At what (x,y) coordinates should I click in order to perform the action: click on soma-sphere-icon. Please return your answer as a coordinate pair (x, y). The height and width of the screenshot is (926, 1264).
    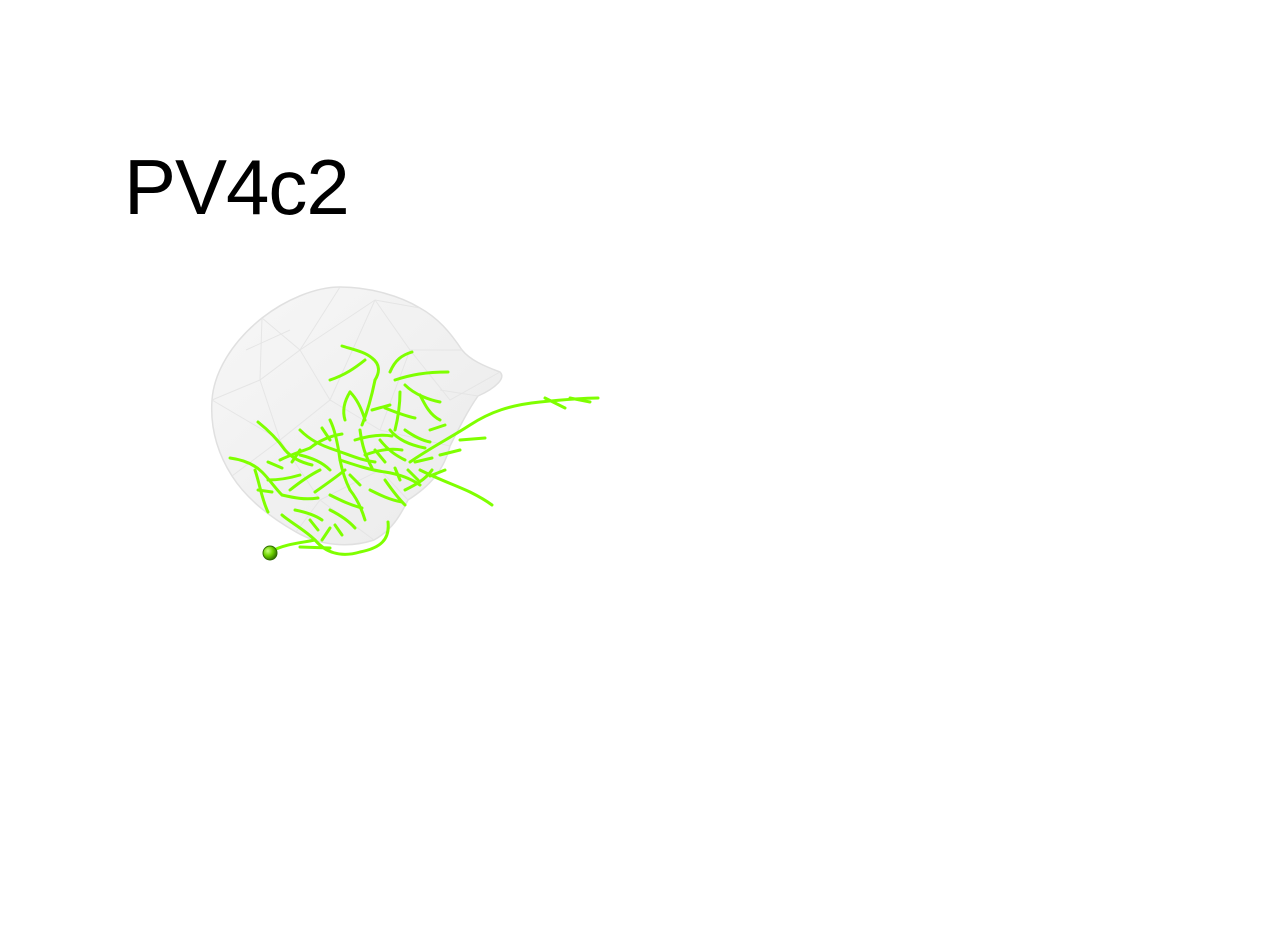
    Looking at the image, I should click on (270, 553).